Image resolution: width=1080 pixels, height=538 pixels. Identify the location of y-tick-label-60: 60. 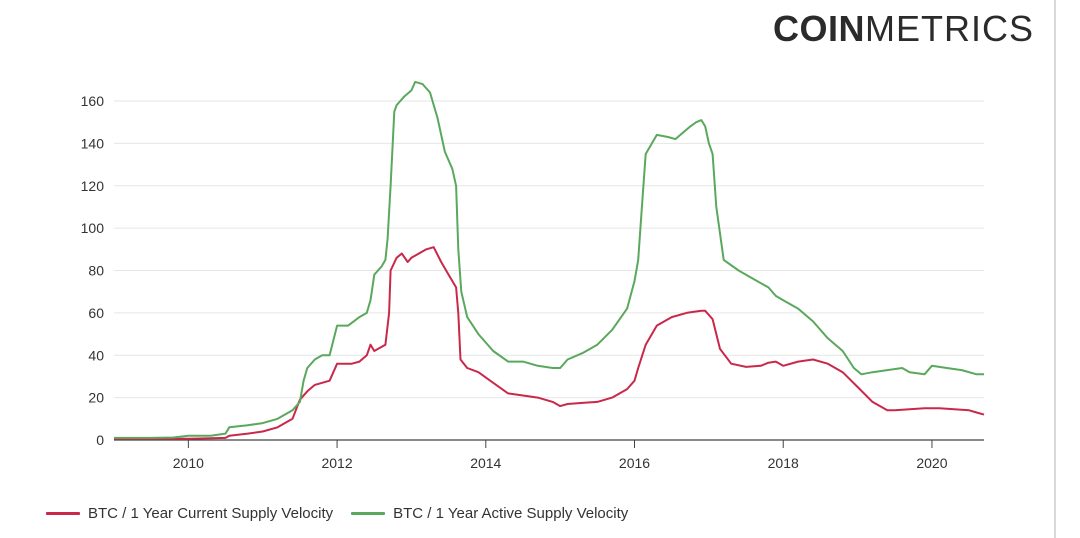
(96, 313).